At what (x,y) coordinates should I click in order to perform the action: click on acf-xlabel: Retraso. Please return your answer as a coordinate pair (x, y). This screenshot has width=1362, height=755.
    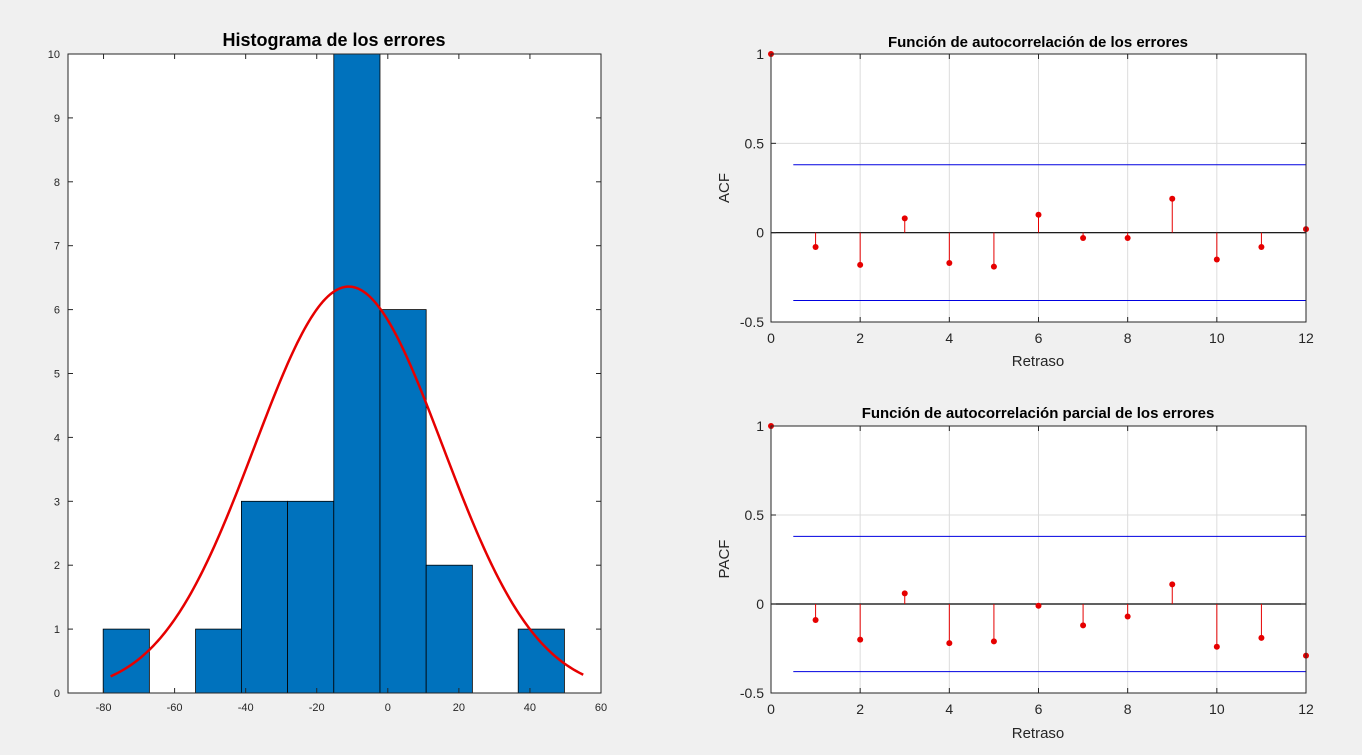
    Looking at the image, I should click on (1038, 361).